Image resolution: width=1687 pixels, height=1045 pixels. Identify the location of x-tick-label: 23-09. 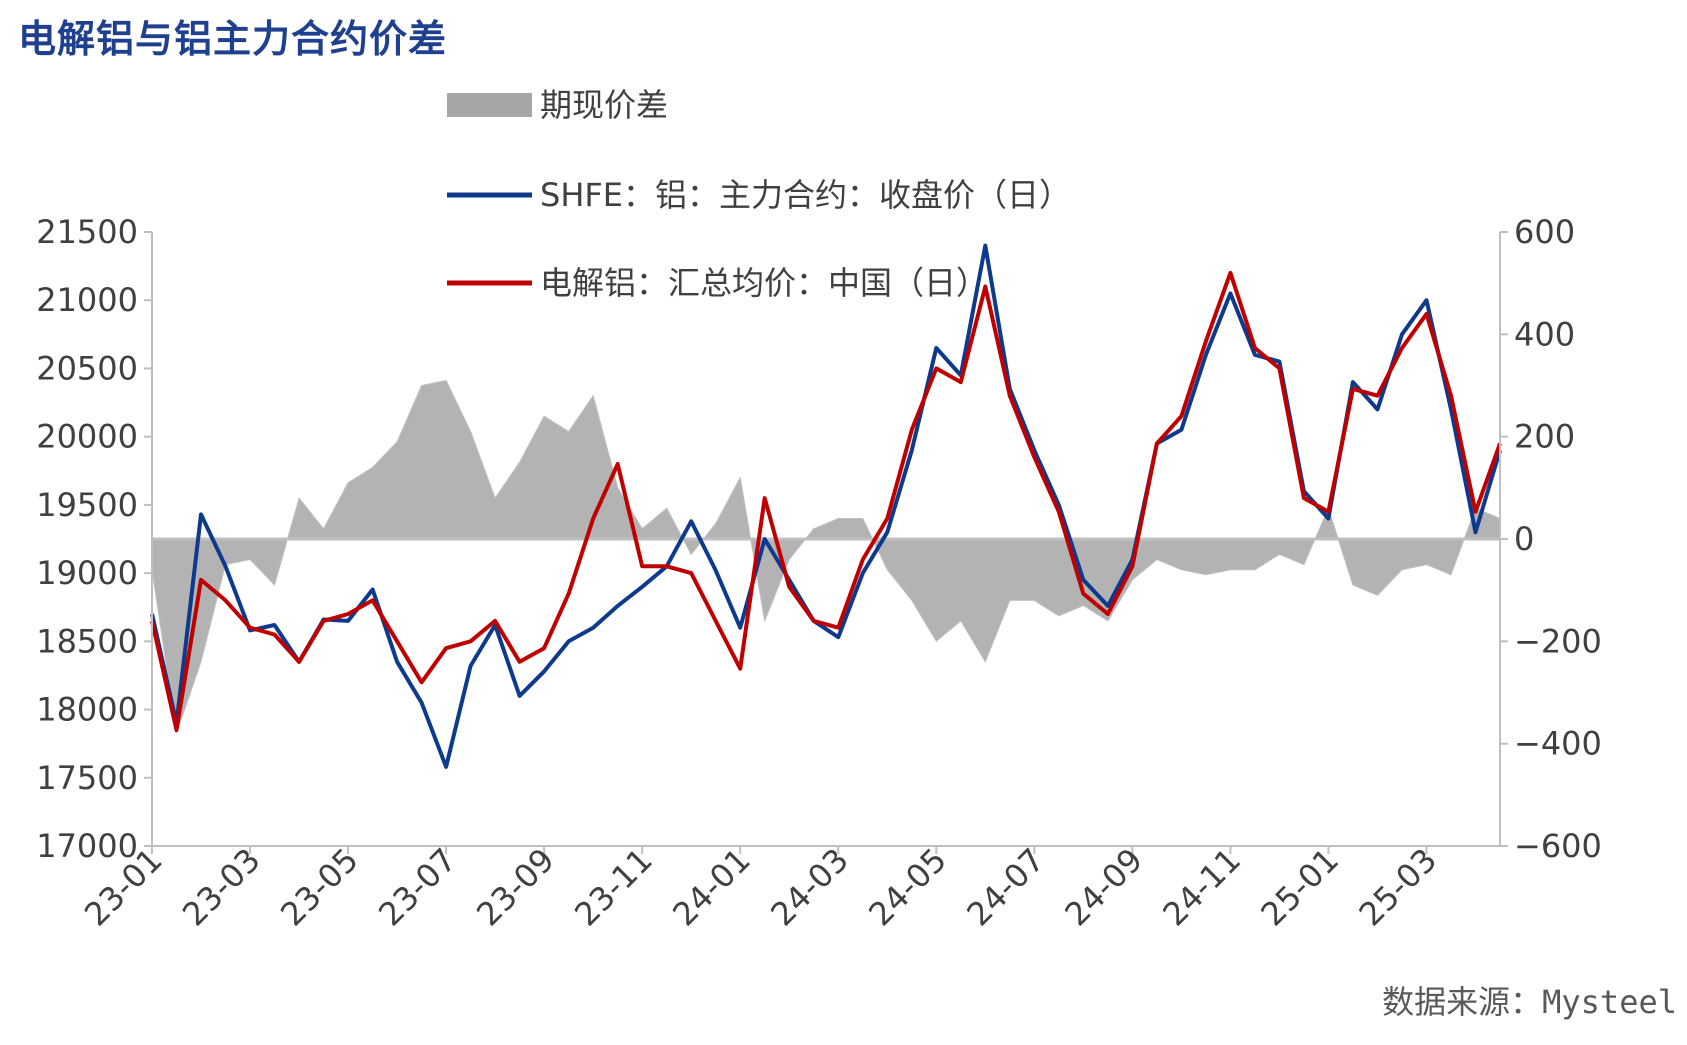
(515, 887).